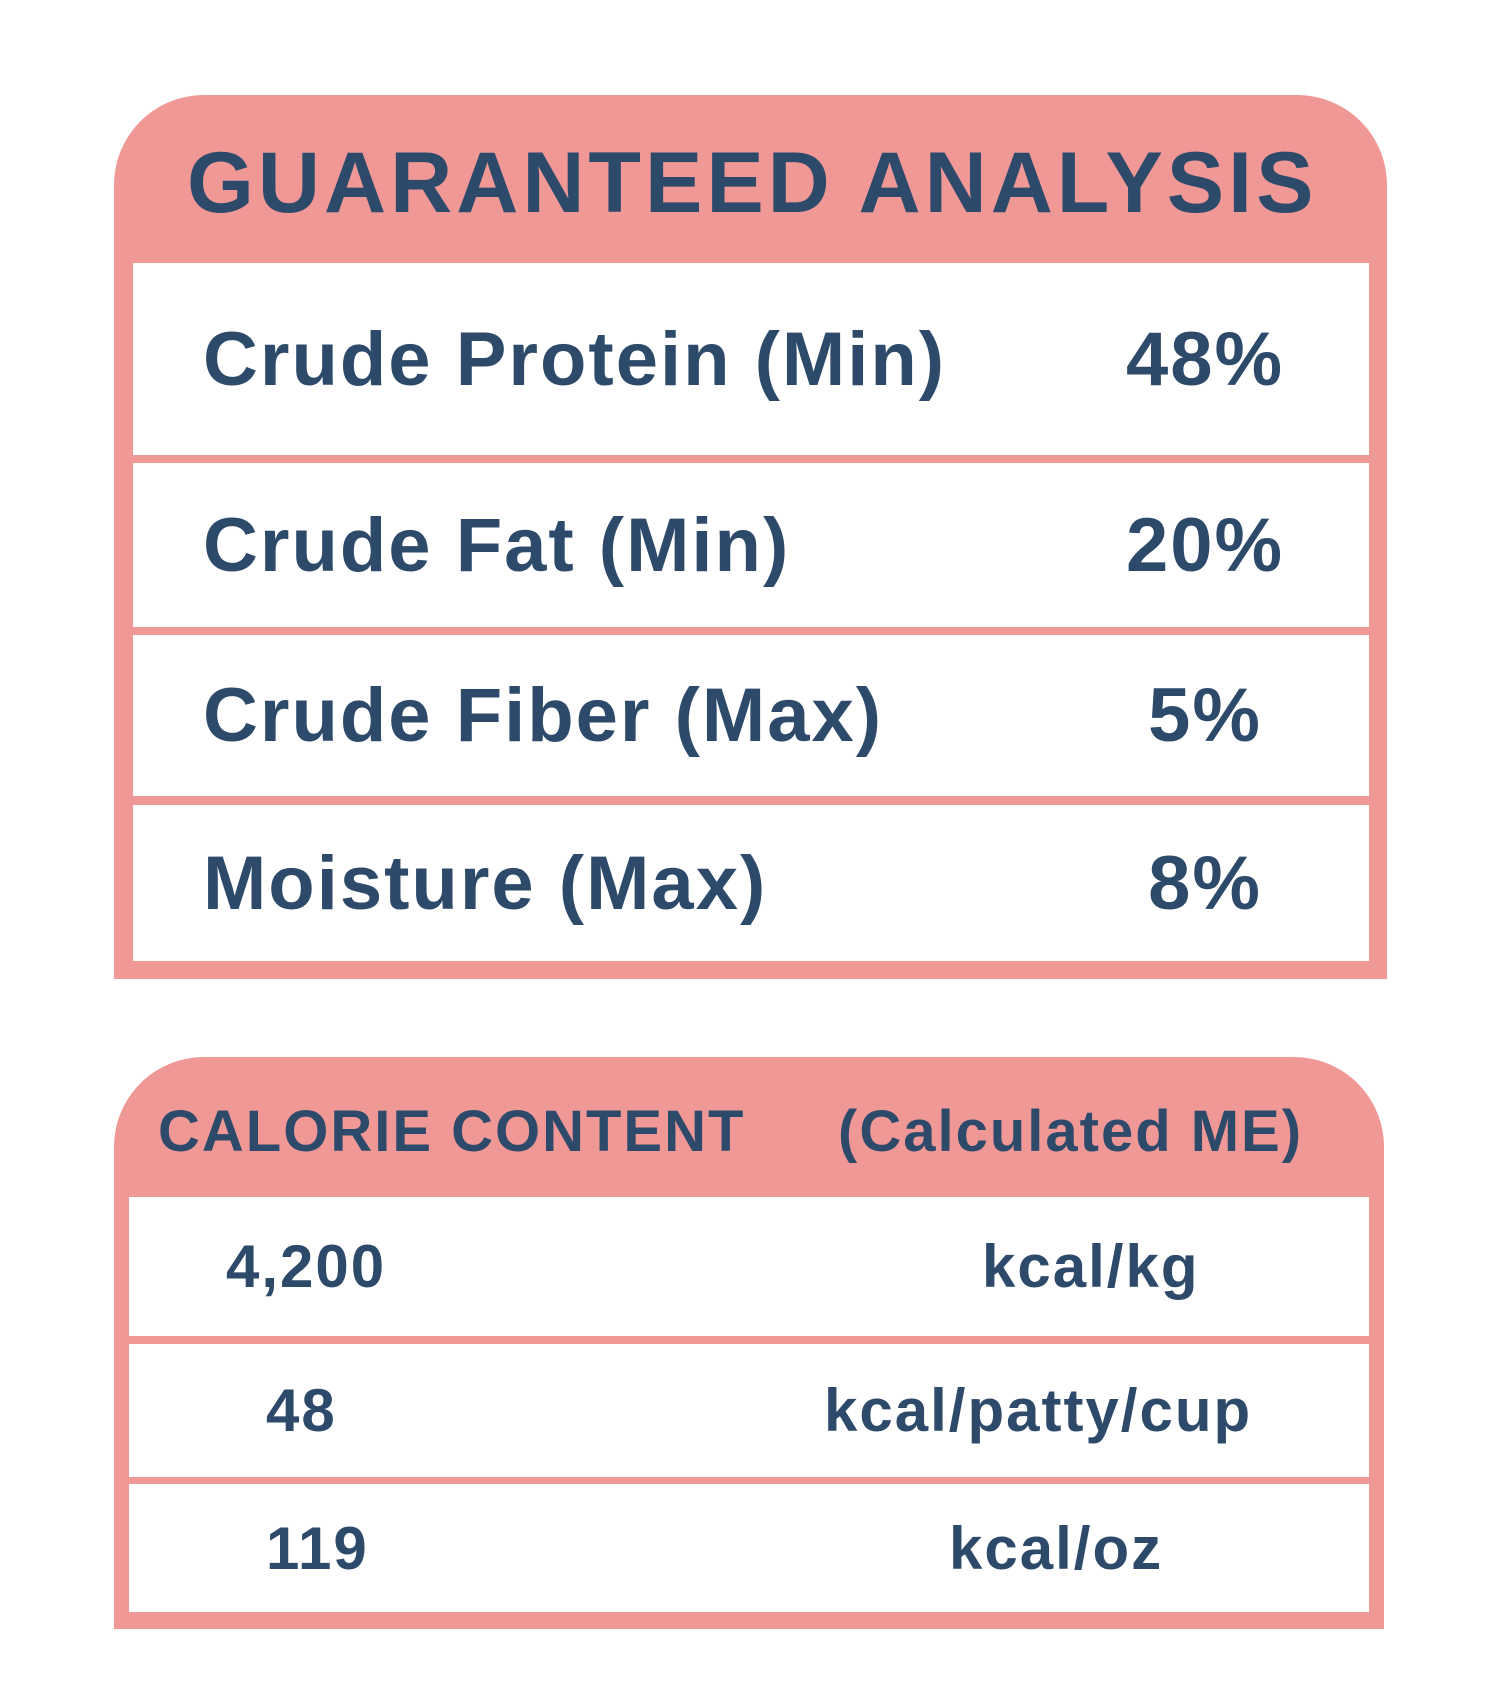 The height and width of the screenshot is (1700, 1501). Describe the element at coordinates (317, 1548) in the screenshot. I see `calorie-value: 119` at that location.